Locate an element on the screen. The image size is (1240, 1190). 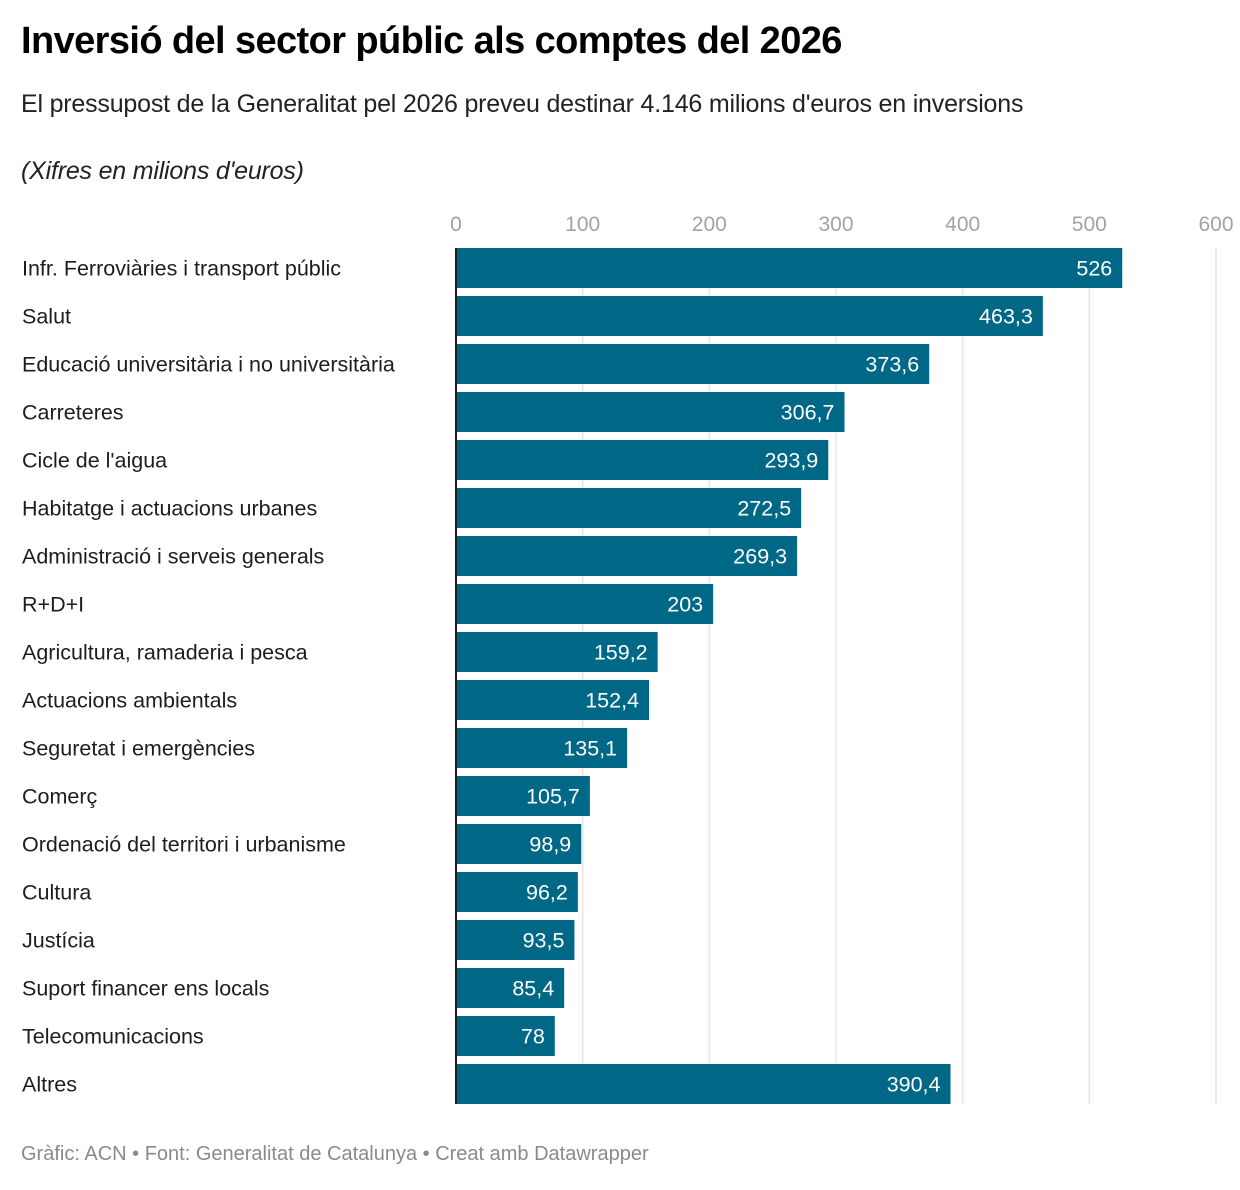
value-label: 78 is located at coordinates (533, 1037).